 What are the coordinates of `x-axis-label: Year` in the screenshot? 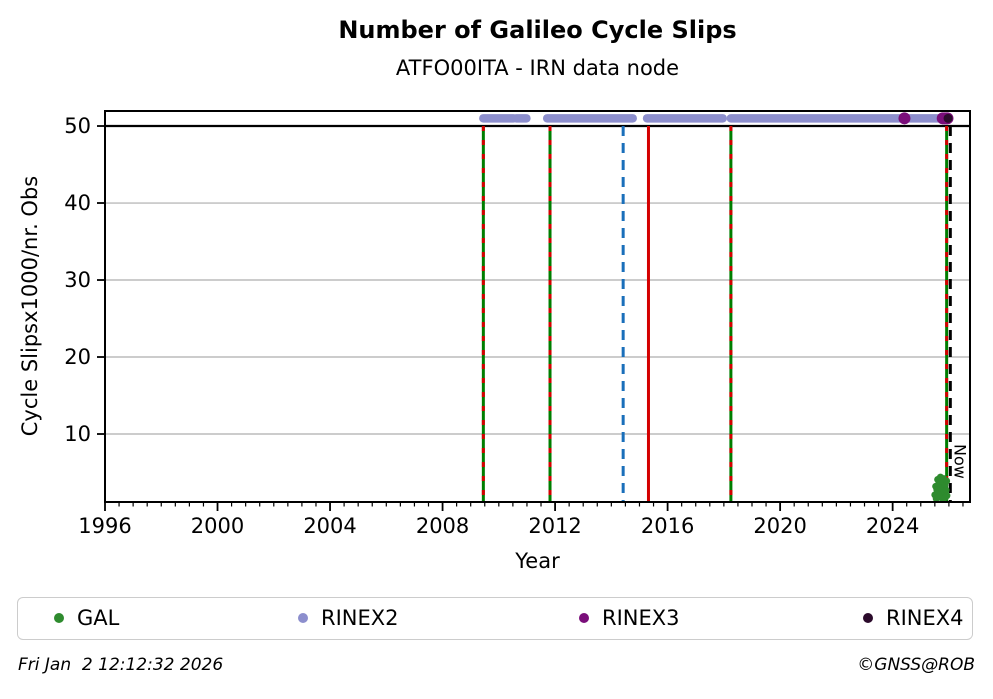 It's located at (537, 561).